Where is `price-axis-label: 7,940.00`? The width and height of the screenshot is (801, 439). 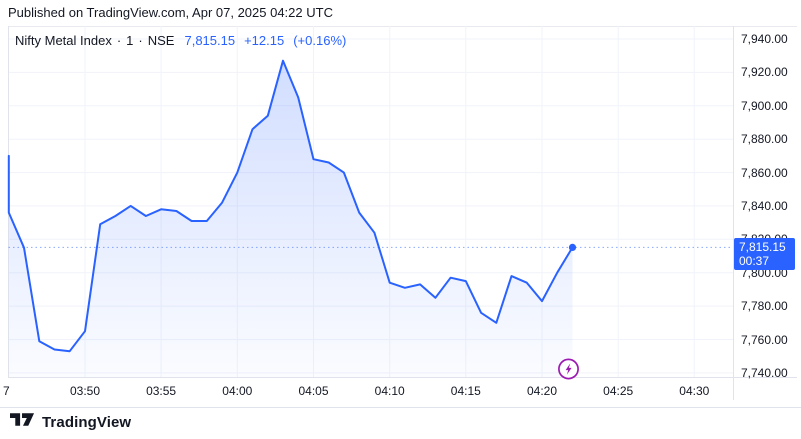
price-axis-label: 7,940.00 is located at coordinates (764, 39).